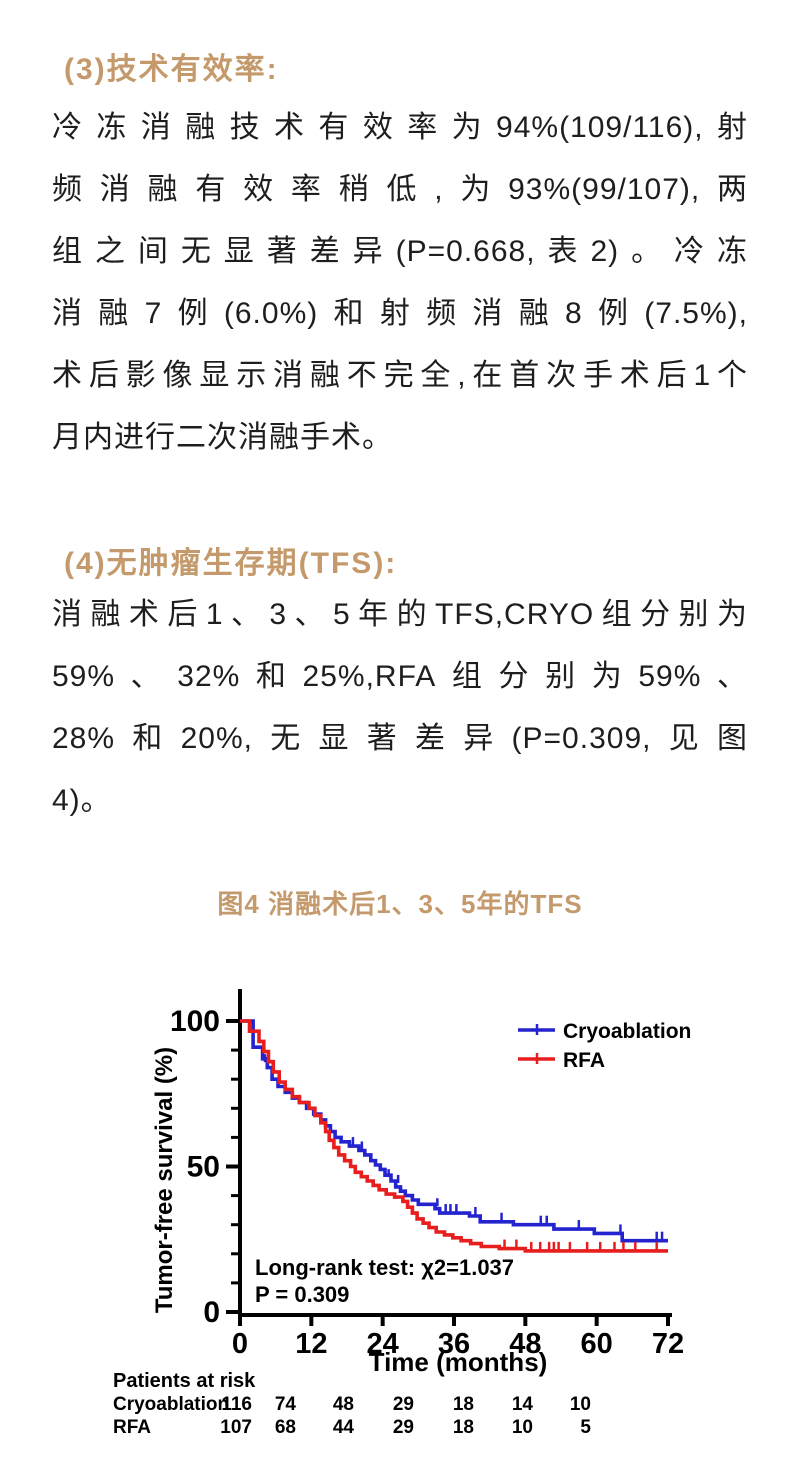  I want to click on y-axis-title: Tumor-free survival (%), so click(164, 1180).